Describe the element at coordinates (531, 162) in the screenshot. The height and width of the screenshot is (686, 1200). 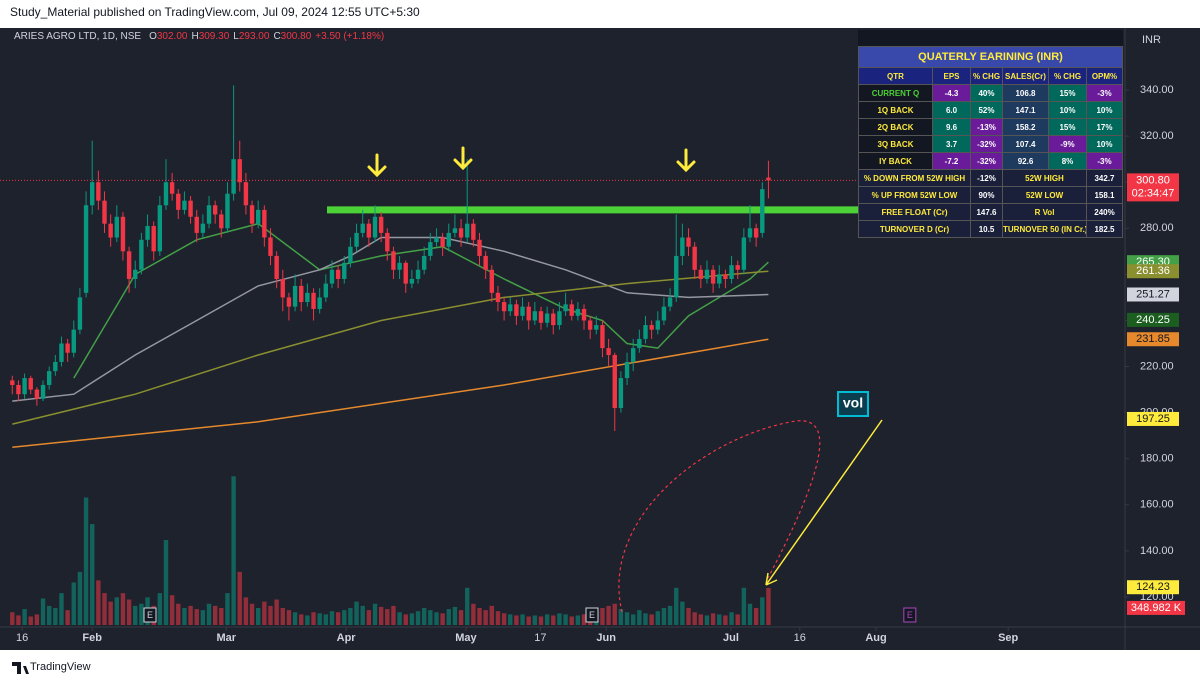
I see `arrows` at that location.